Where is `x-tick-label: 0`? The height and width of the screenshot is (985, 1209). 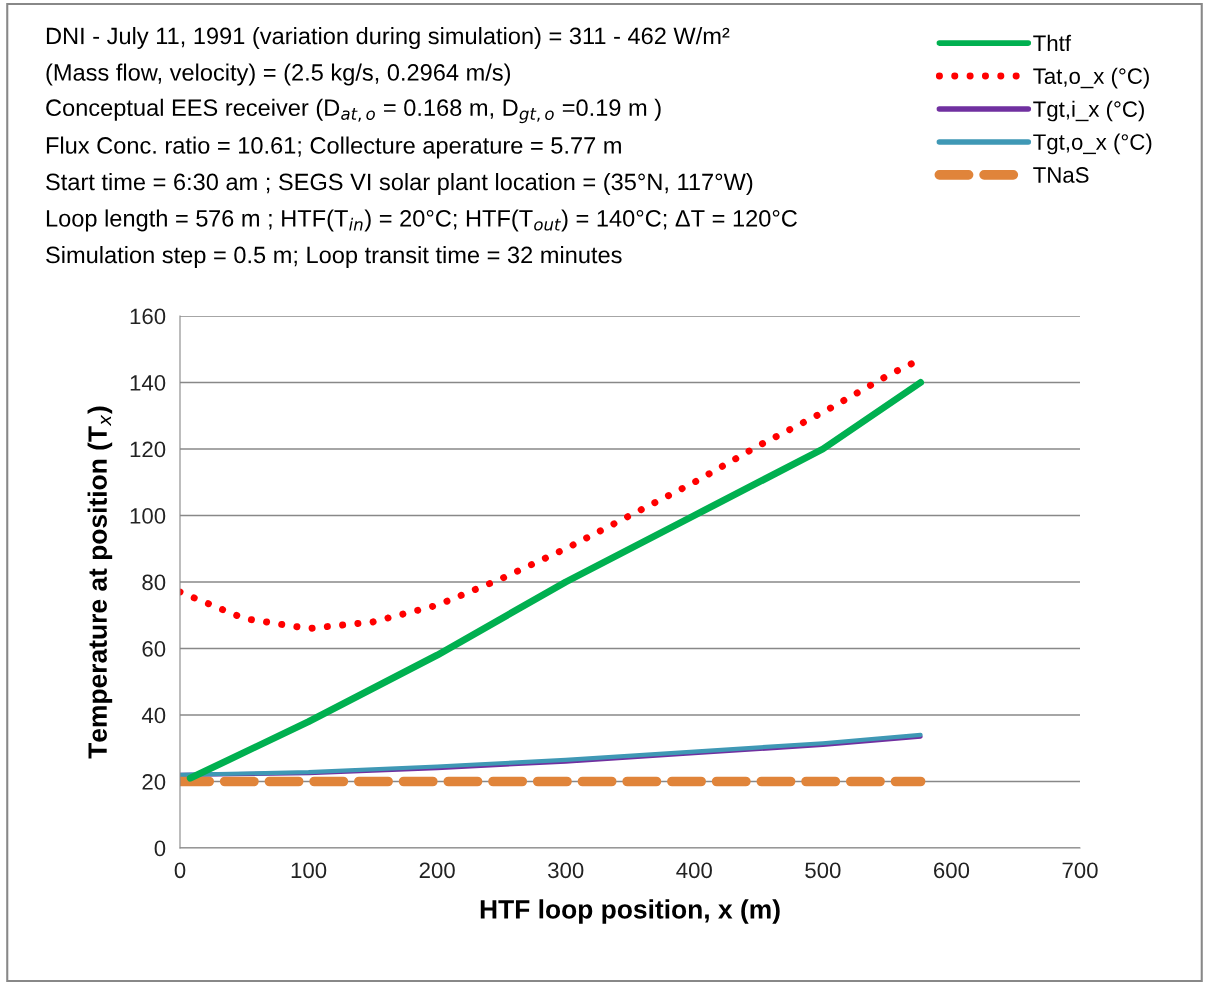 x-tick-label: 0 is located at coordinates (180, 870).